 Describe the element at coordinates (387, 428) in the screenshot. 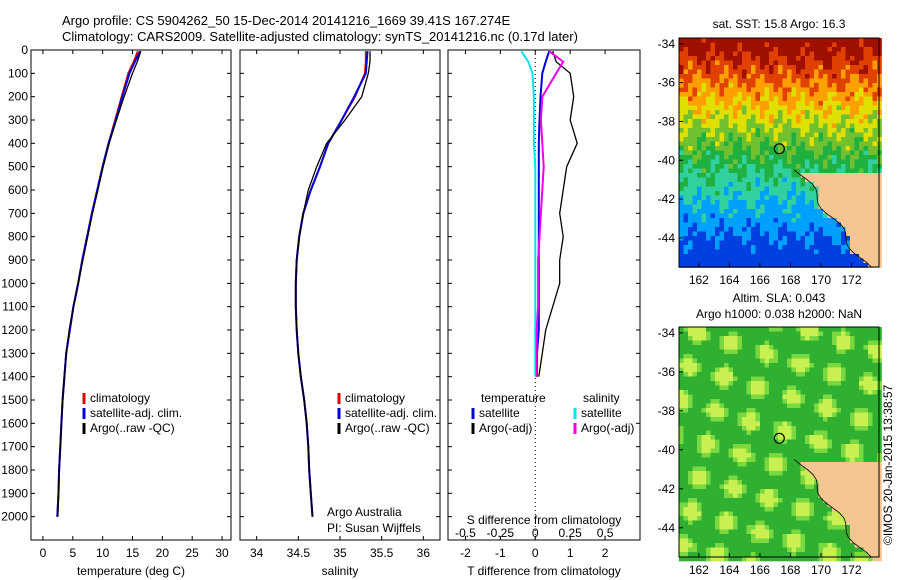

I see `salinity-legend-label: Argo(..raw -QC)` at that location.